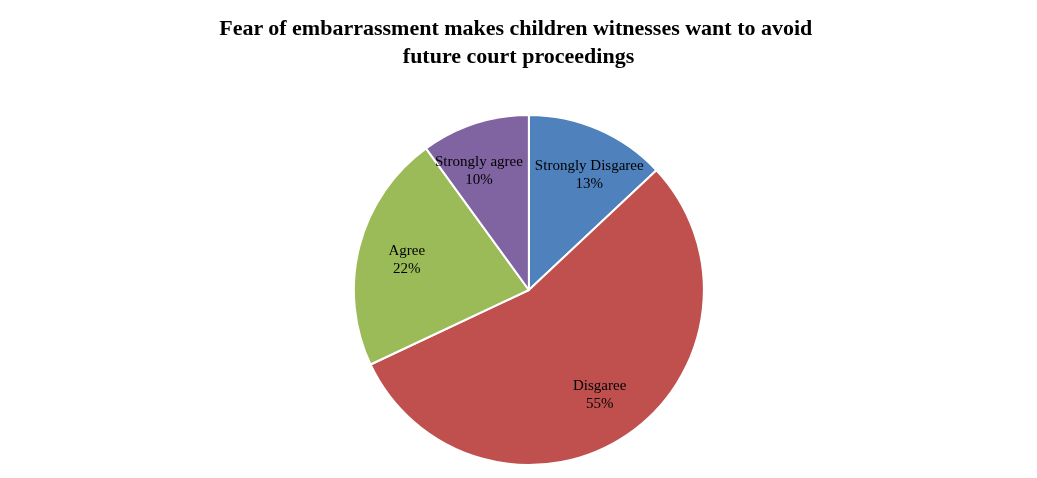 The width and height of the screenshot is (1037, 478). Describe the element at coordinates (479, 179) in the screenshot. I see `data-label: 10%` at that location.